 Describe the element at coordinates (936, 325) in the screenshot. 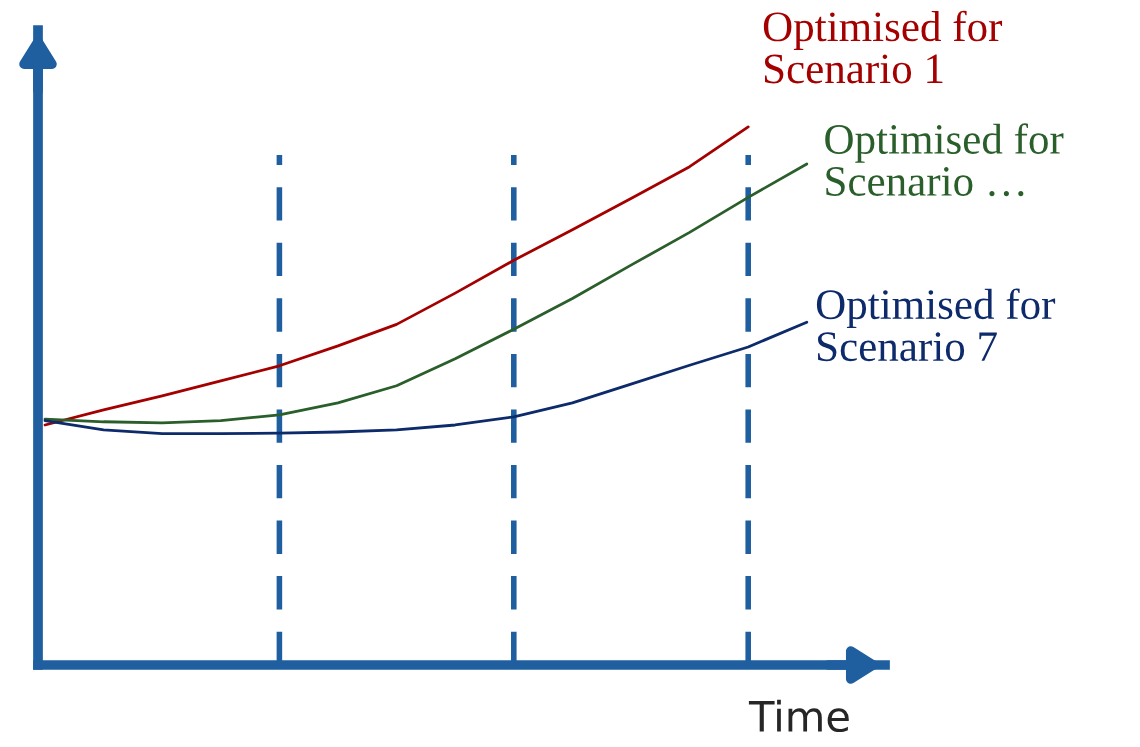

I see `series-label: Optimised for Scenario 7` at that location.